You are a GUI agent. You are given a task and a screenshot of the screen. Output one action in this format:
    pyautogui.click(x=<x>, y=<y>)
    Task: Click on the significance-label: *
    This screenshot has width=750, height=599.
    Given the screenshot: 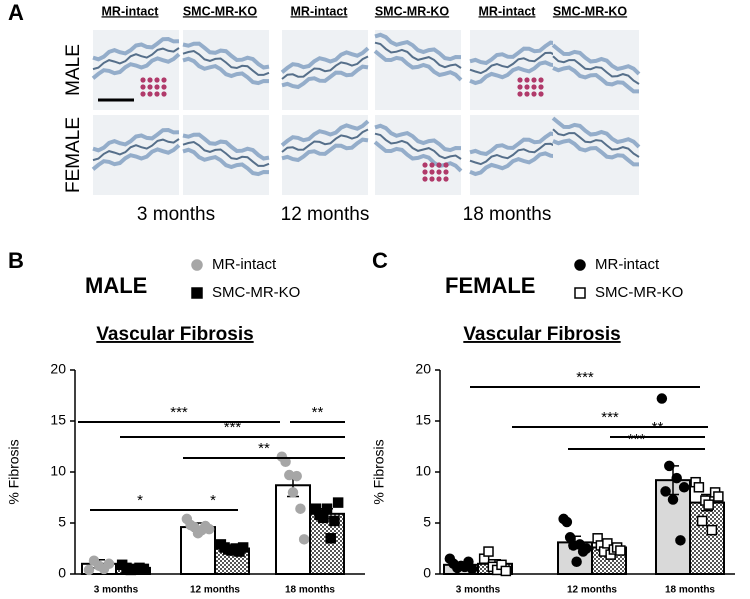 What is the action you would take?
    pyautogui.click(x=140, y=500)
    